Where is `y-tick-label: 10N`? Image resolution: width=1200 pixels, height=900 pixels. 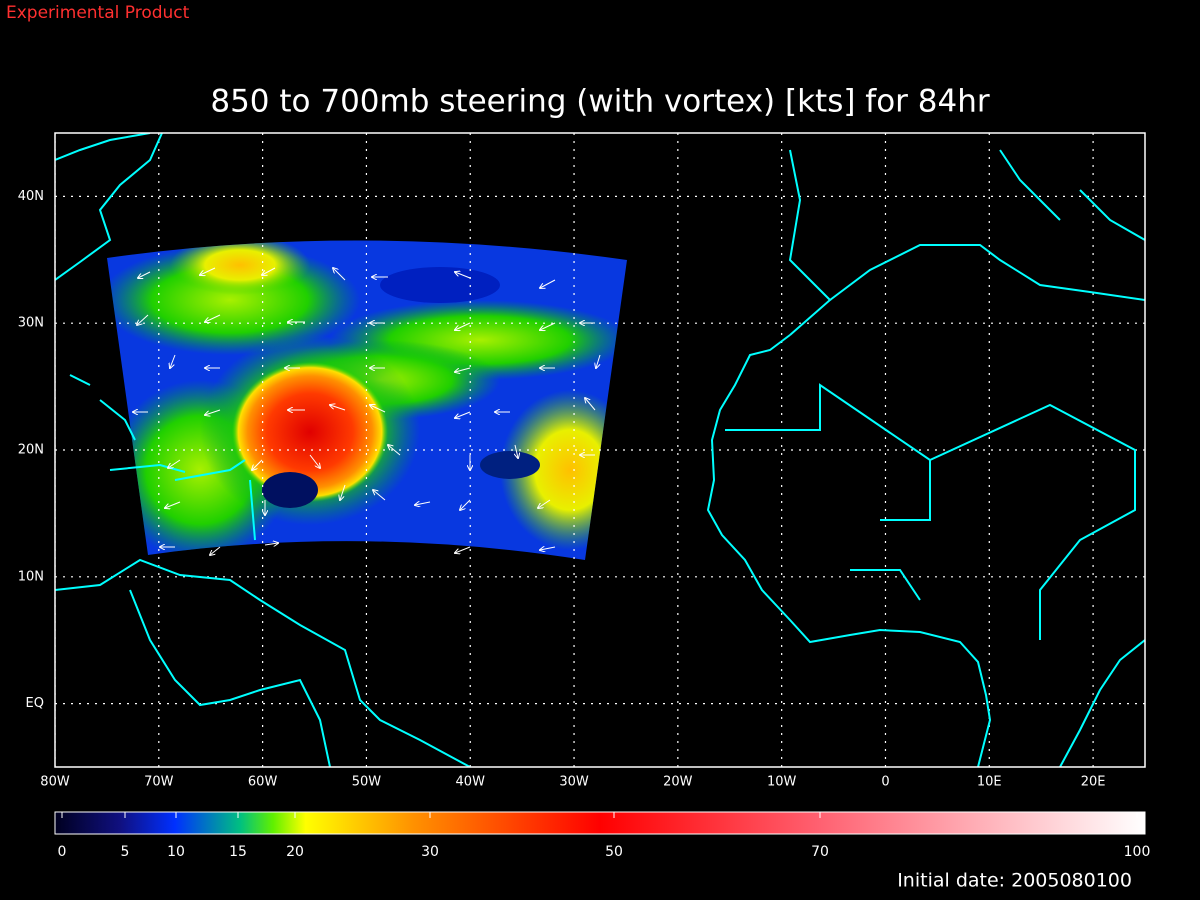
y-tick-label: 10N is located at coordinates (31, 576).